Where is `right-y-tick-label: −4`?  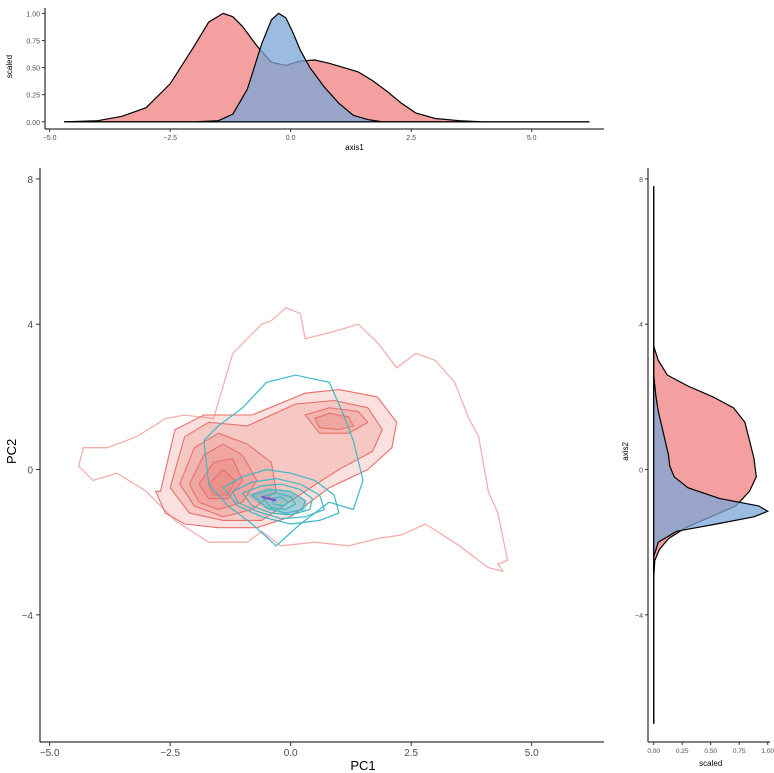
right-y-tick-label: −4 is located at coordinates (639, 616).